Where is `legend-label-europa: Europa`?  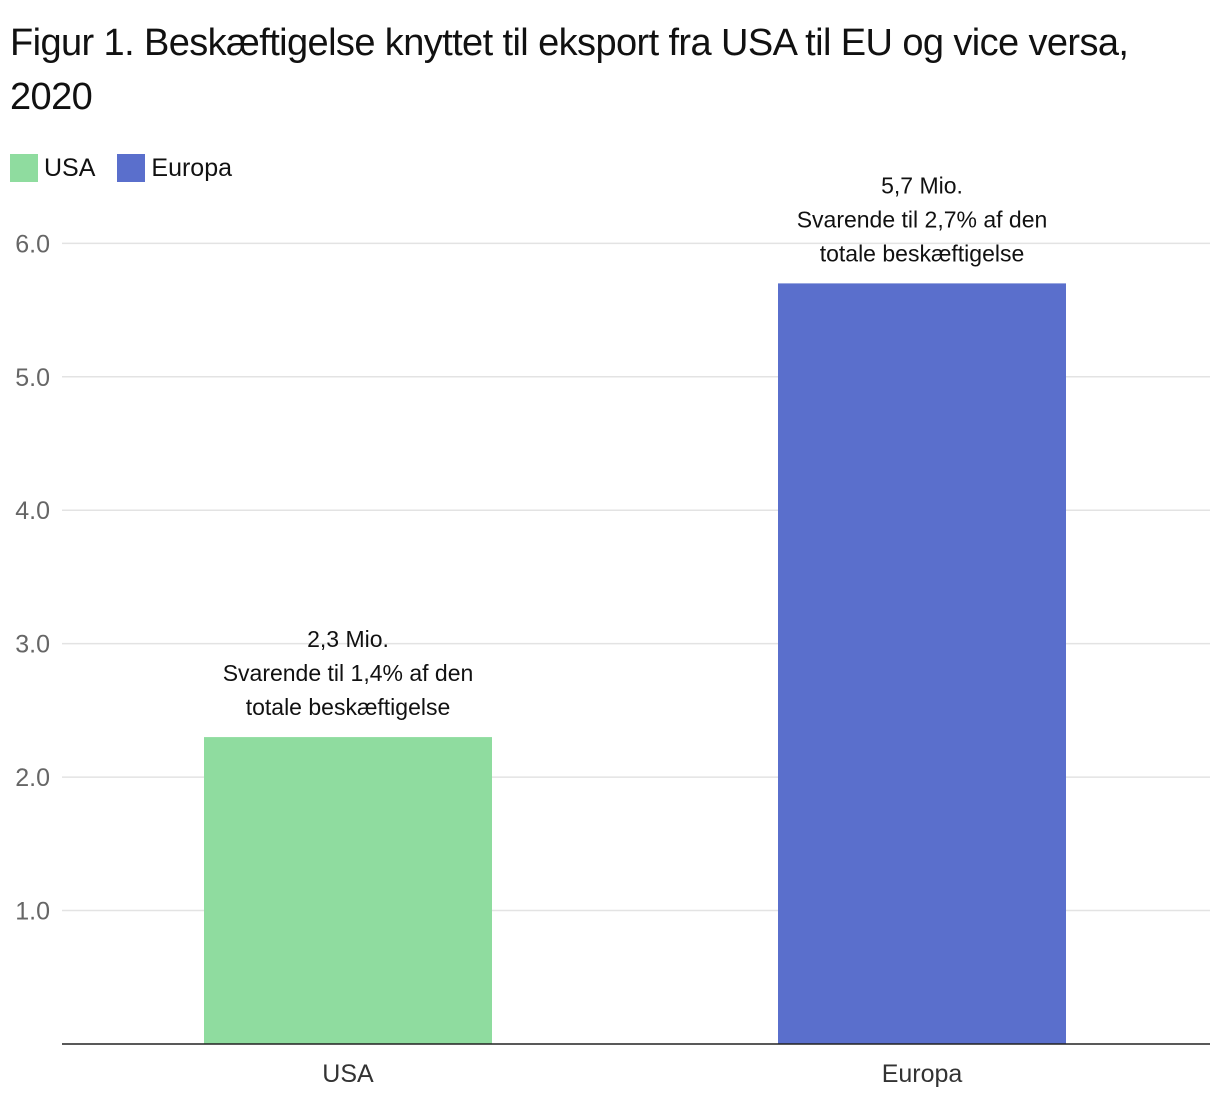 legend-label-europa: Europa is located at coordinates (192, 167).